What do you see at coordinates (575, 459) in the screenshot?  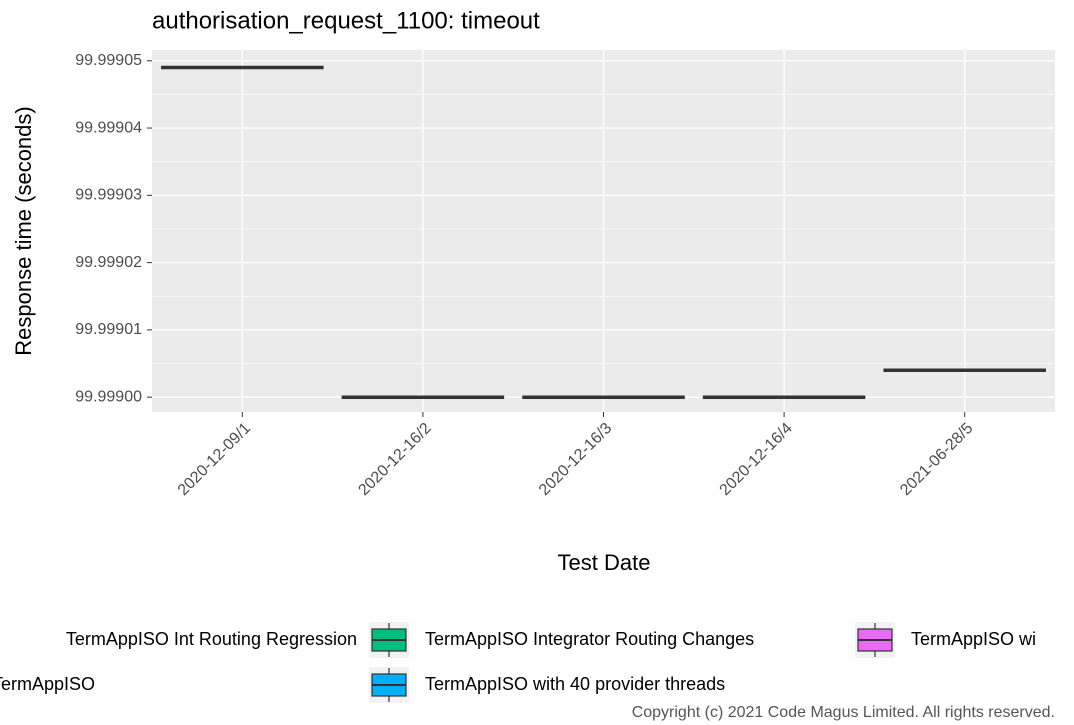 I see `x-tick-label: 2020-12-16/3` at bounding box center [575, 459].